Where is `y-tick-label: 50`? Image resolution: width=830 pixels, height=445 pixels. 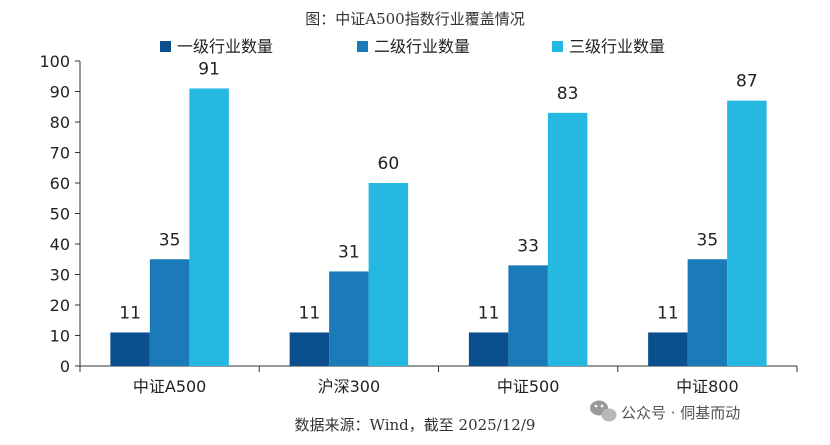
y-tick-label: 50 is located at coordinates (60, 214).